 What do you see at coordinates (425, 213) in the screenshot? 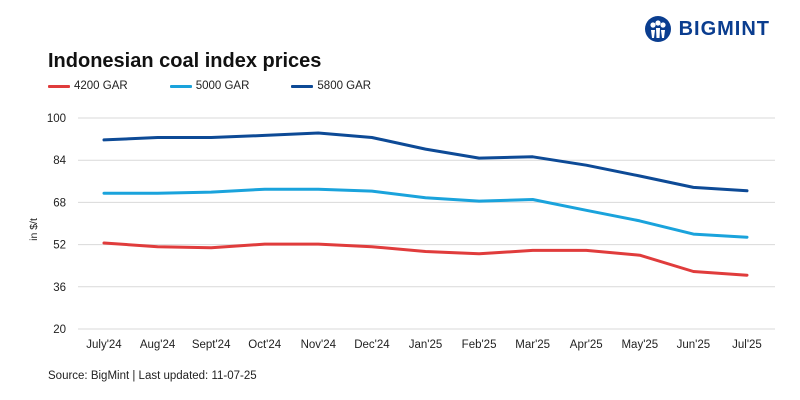
I see `series-line-5000-gar` at bounding box center [425, 213].